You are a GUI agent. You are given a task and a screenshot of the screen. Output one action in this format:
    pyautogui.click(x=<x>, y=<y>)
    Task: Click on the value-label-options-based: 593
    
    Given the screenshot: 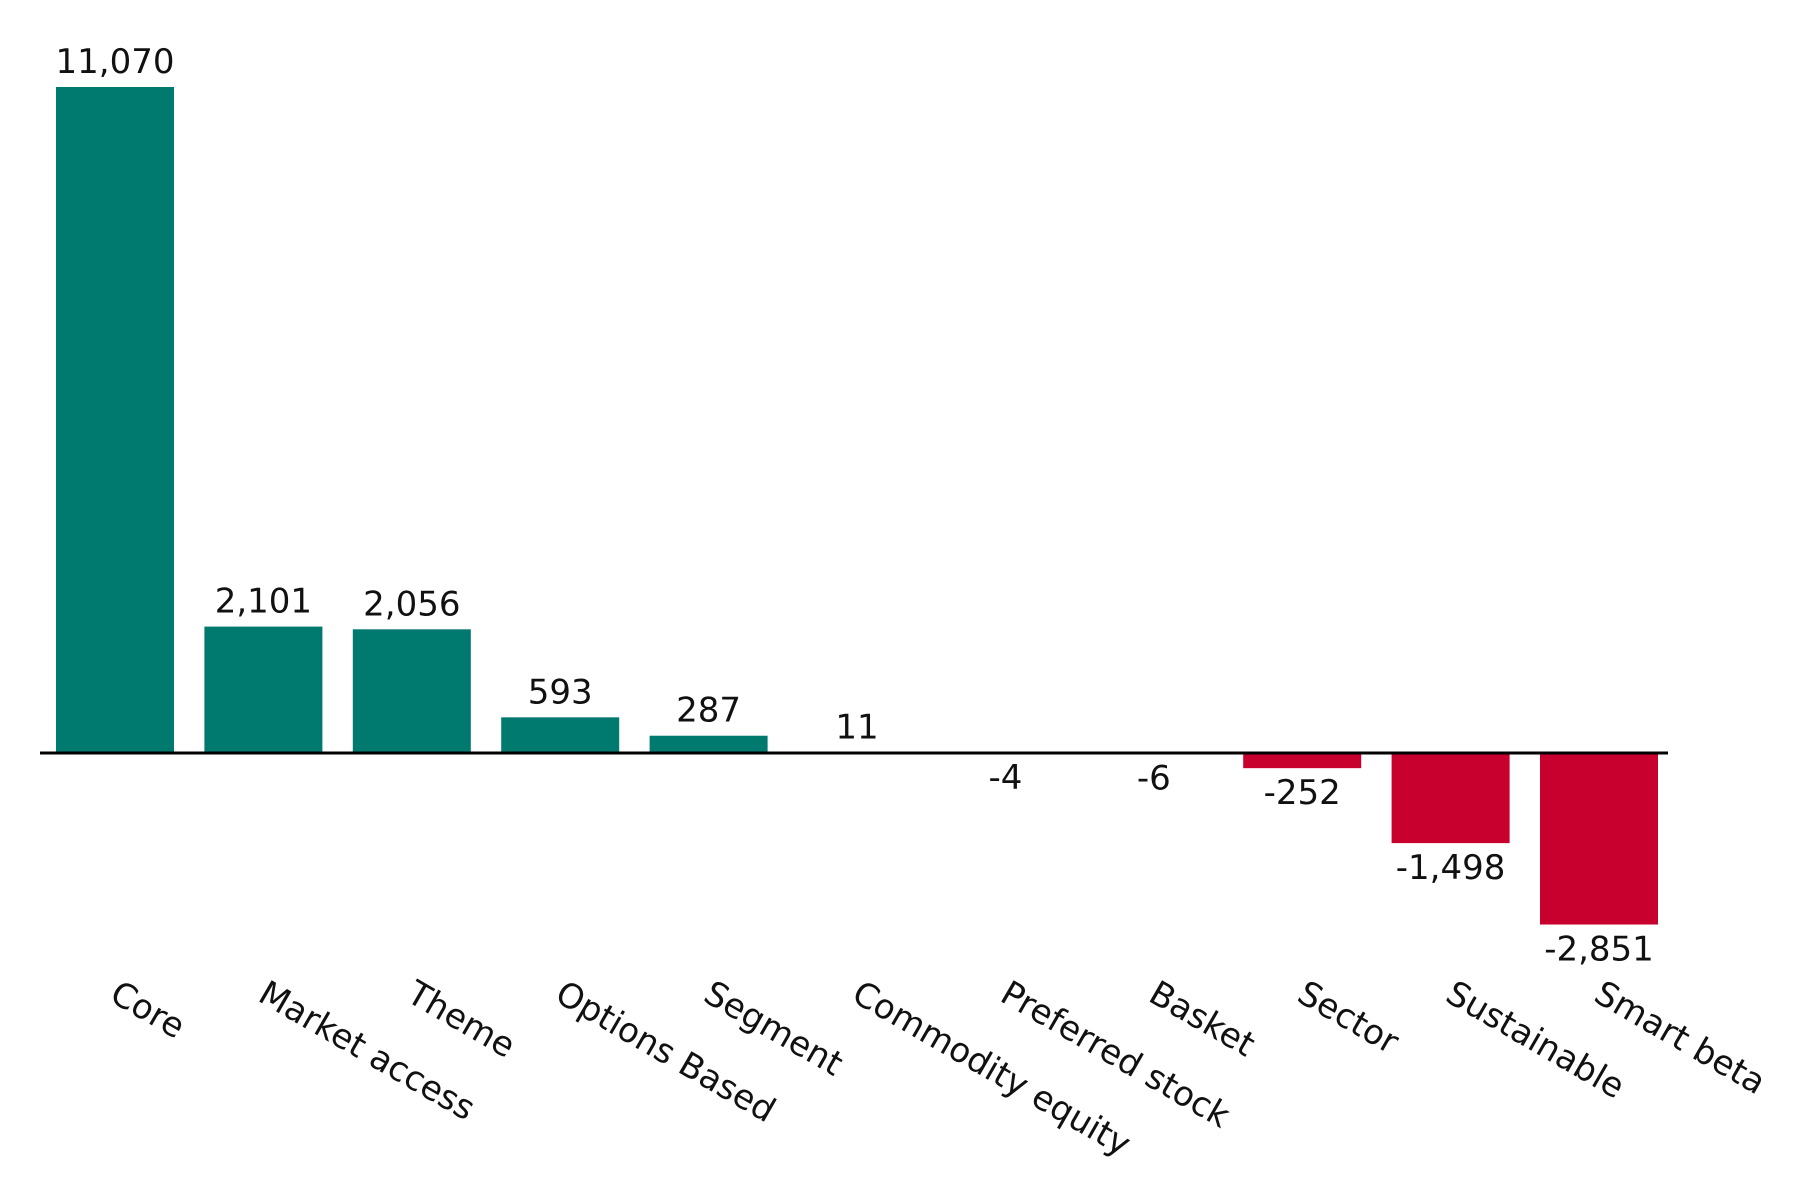 What is the action you would take?
    pyautogui.click(x=560, y=692)
    